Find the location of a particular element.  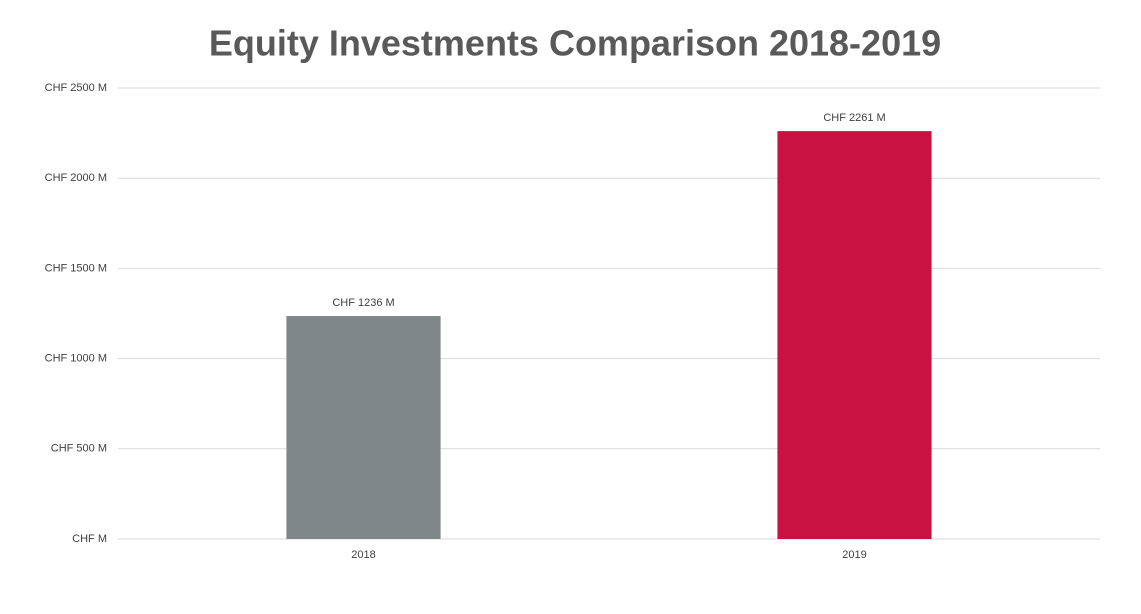

value-label: CHF 2261 M is located at coordinates (854, 118).